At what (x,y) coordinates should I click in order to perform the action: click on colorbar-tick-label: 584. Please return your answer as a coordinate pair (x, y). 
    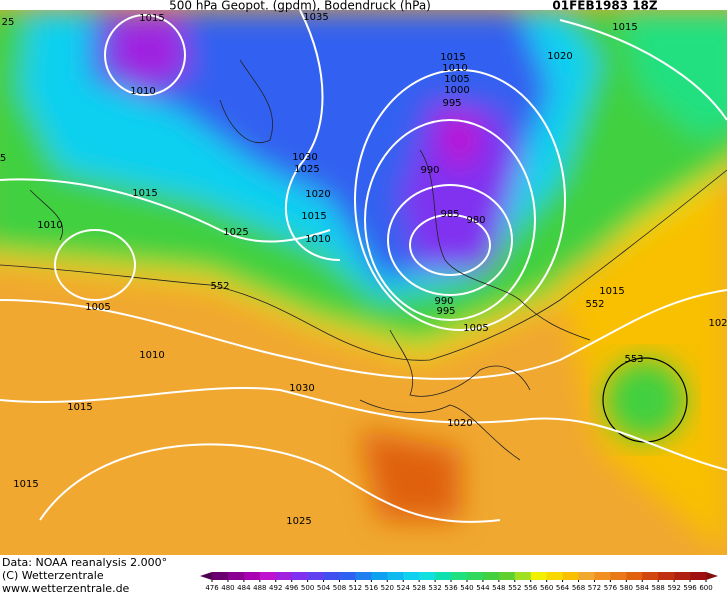
    Looking at the image, I should click on (643, 588).